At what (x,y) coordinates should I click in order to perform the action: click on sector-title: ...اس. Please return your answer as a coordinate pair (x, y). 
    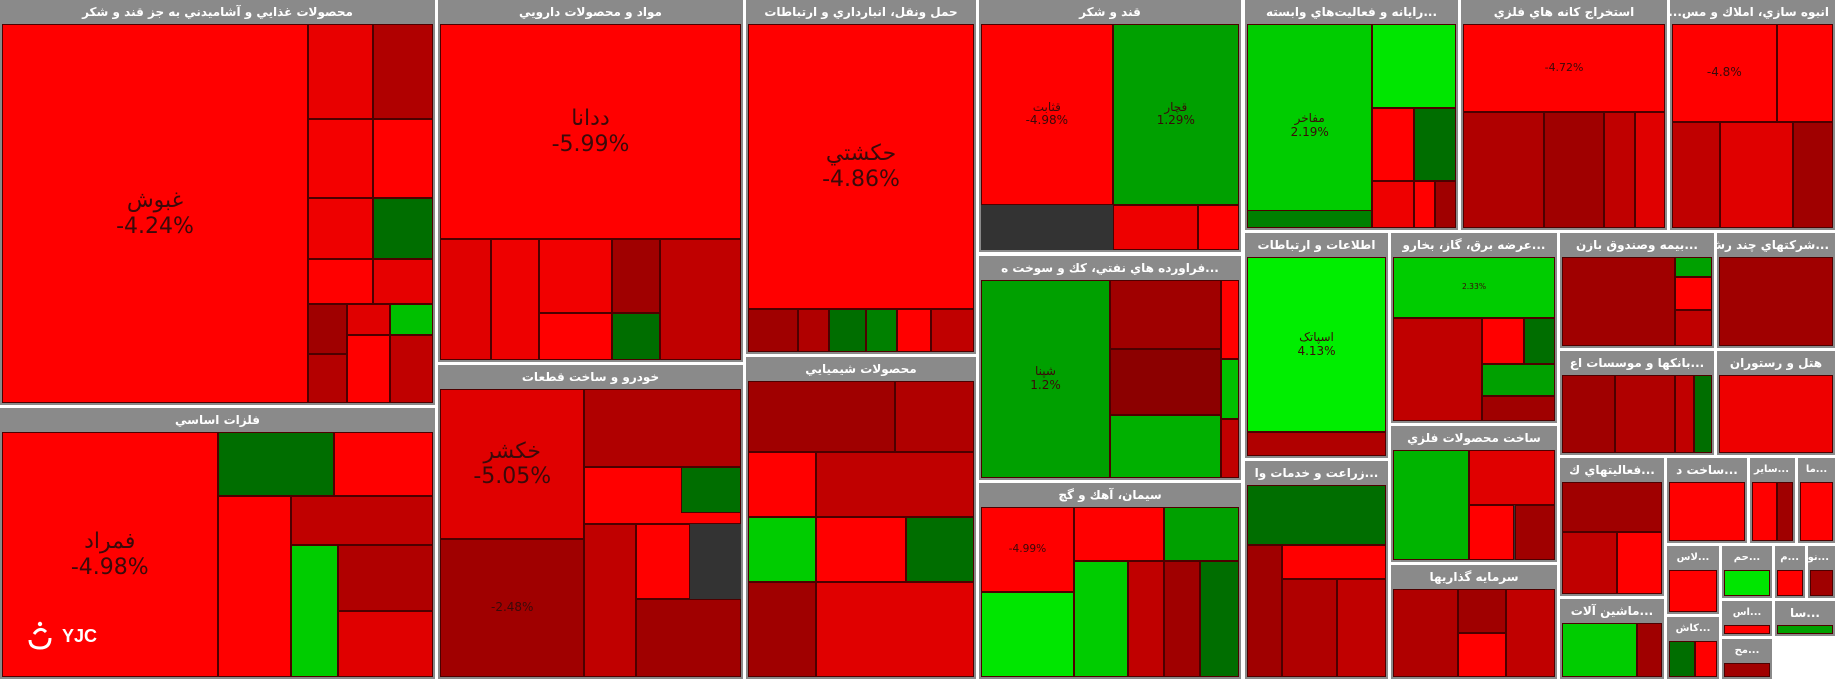
    Looking at the image, I should click on (1747, 612).